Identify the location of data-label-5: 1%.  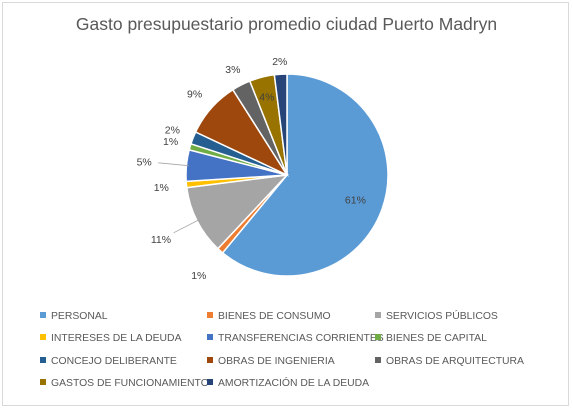
(170, 142).